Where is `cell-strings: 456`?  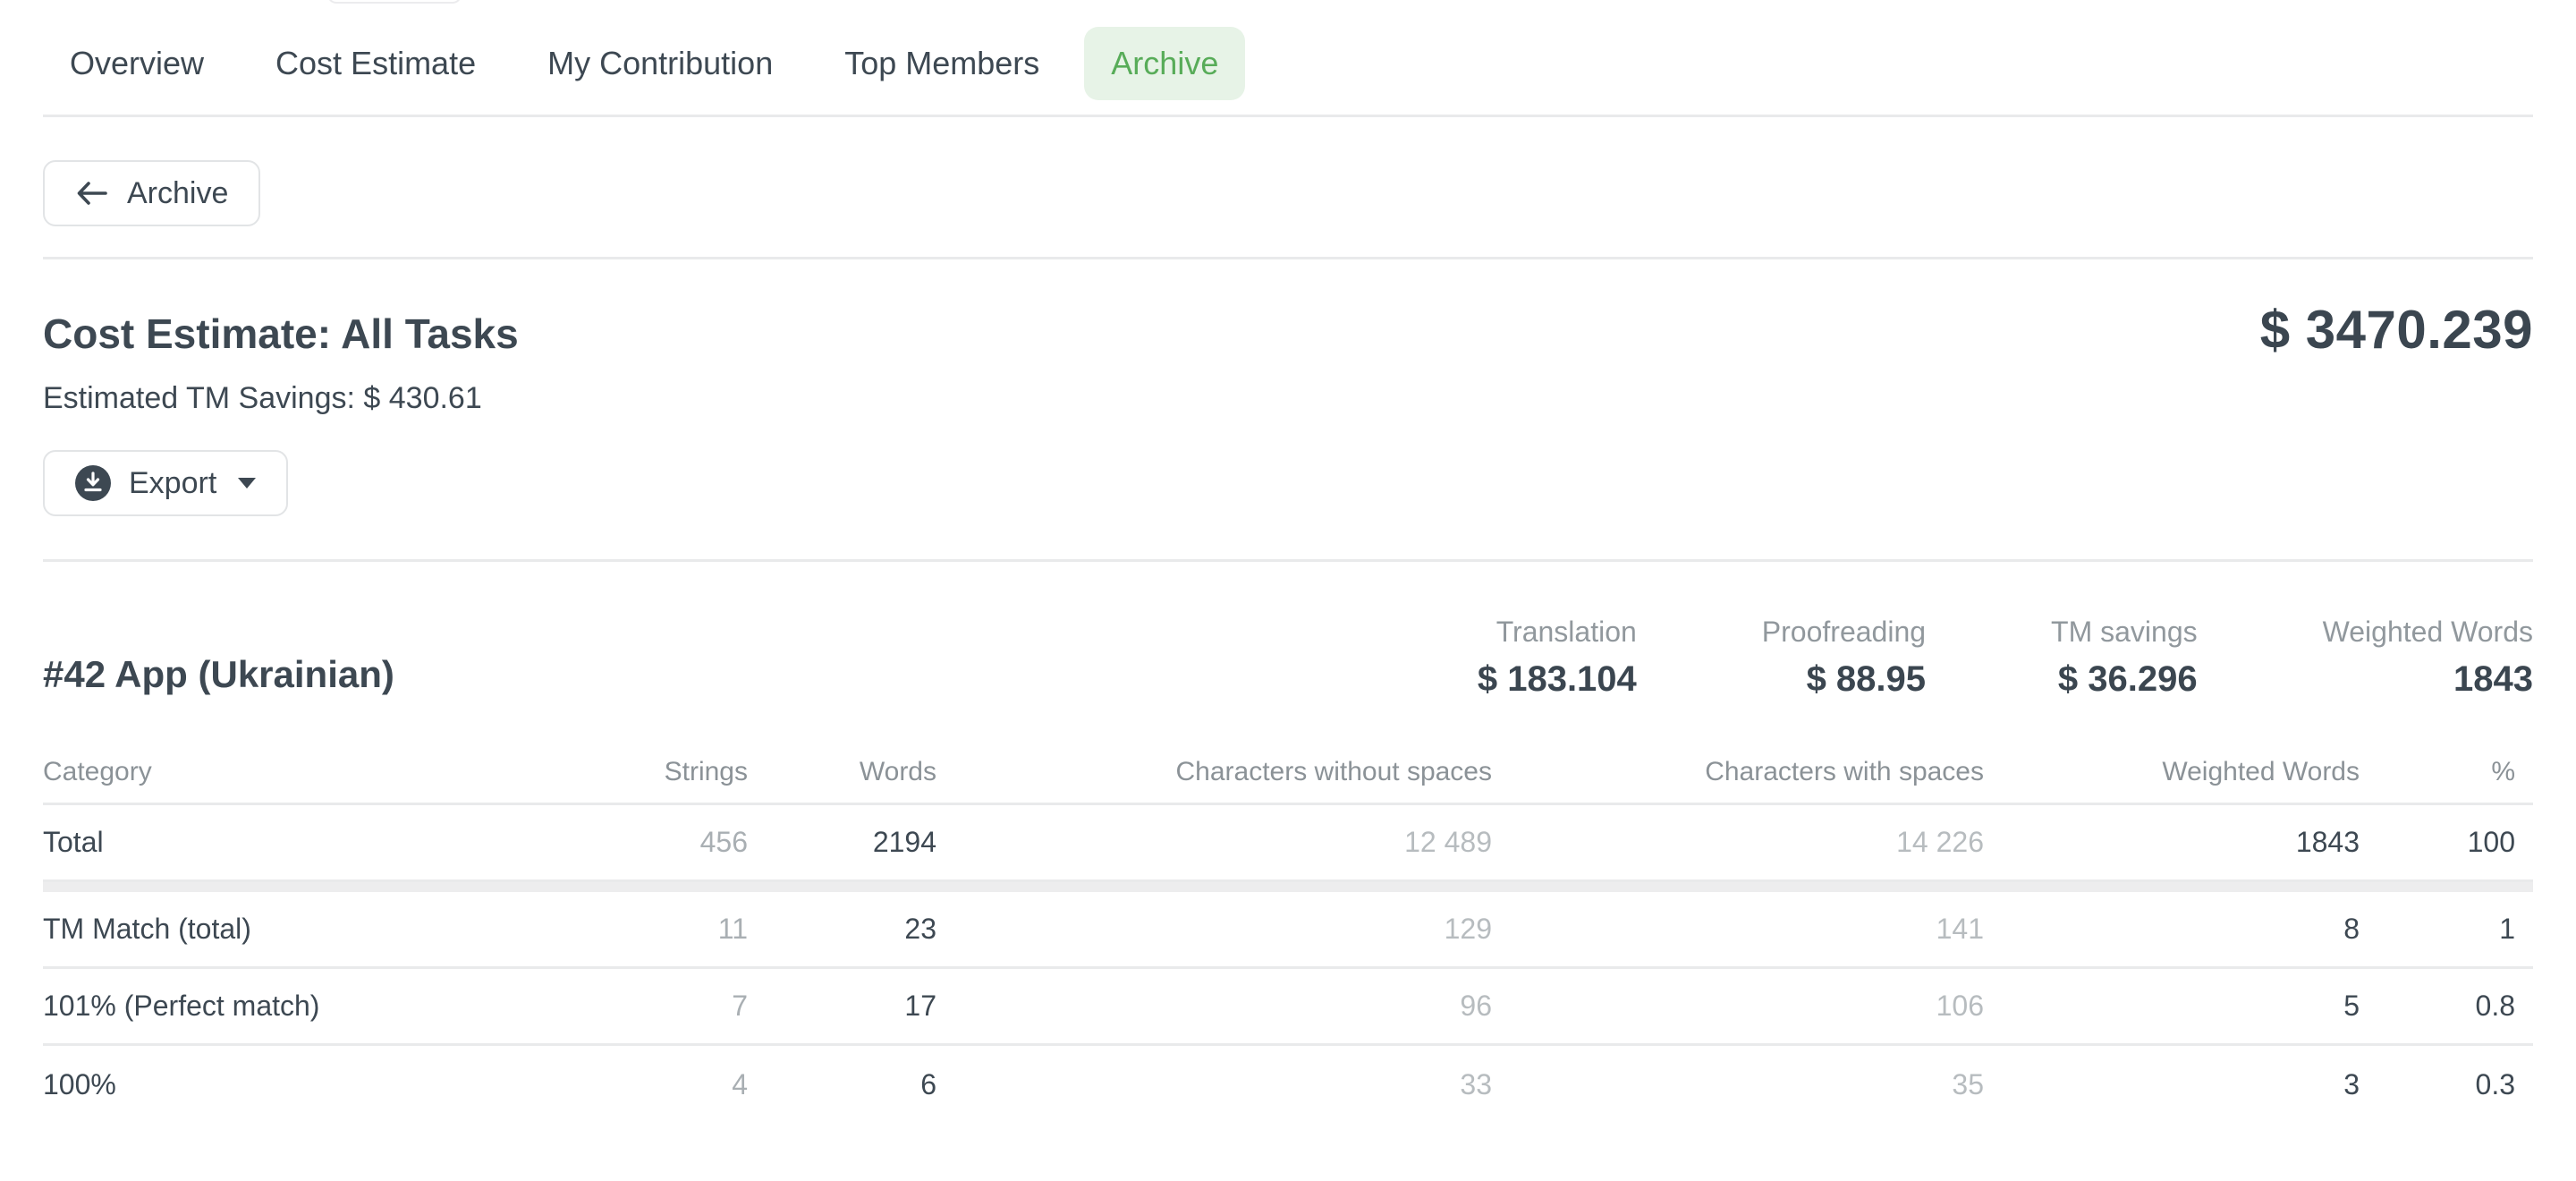 cell-strings: 456 is located at coordinates (723, 842).